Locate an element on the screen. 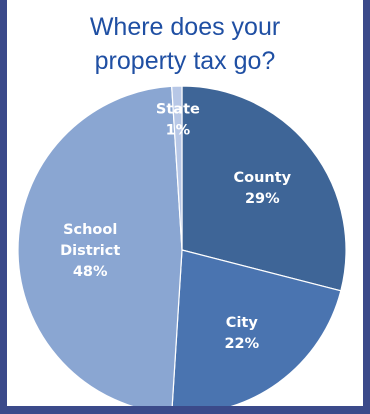 This screenshot has width=370, height=414. slice-label-city: City 22% is located at coordinates (241, 333).